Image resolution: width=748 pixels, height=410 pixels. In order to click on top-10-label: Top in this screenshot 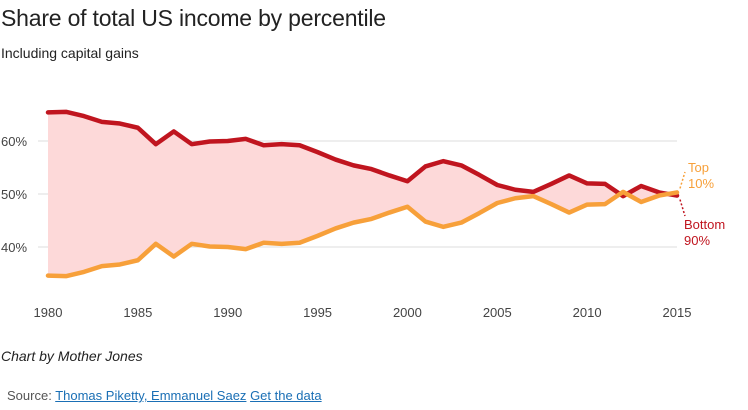, I will do `click(698, 167)`.